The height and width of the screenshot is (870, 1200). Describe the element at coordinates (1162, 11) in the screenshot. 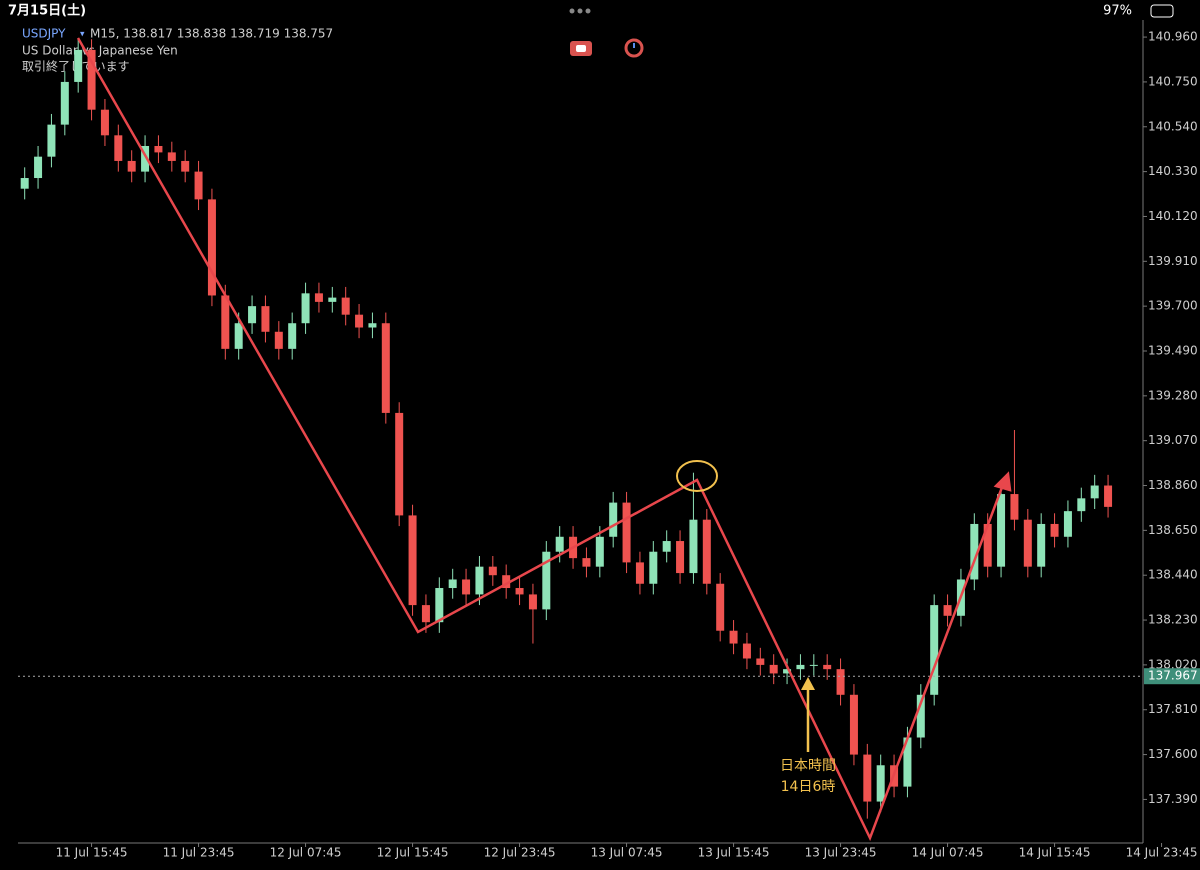

I see `battery-icon` at that location.